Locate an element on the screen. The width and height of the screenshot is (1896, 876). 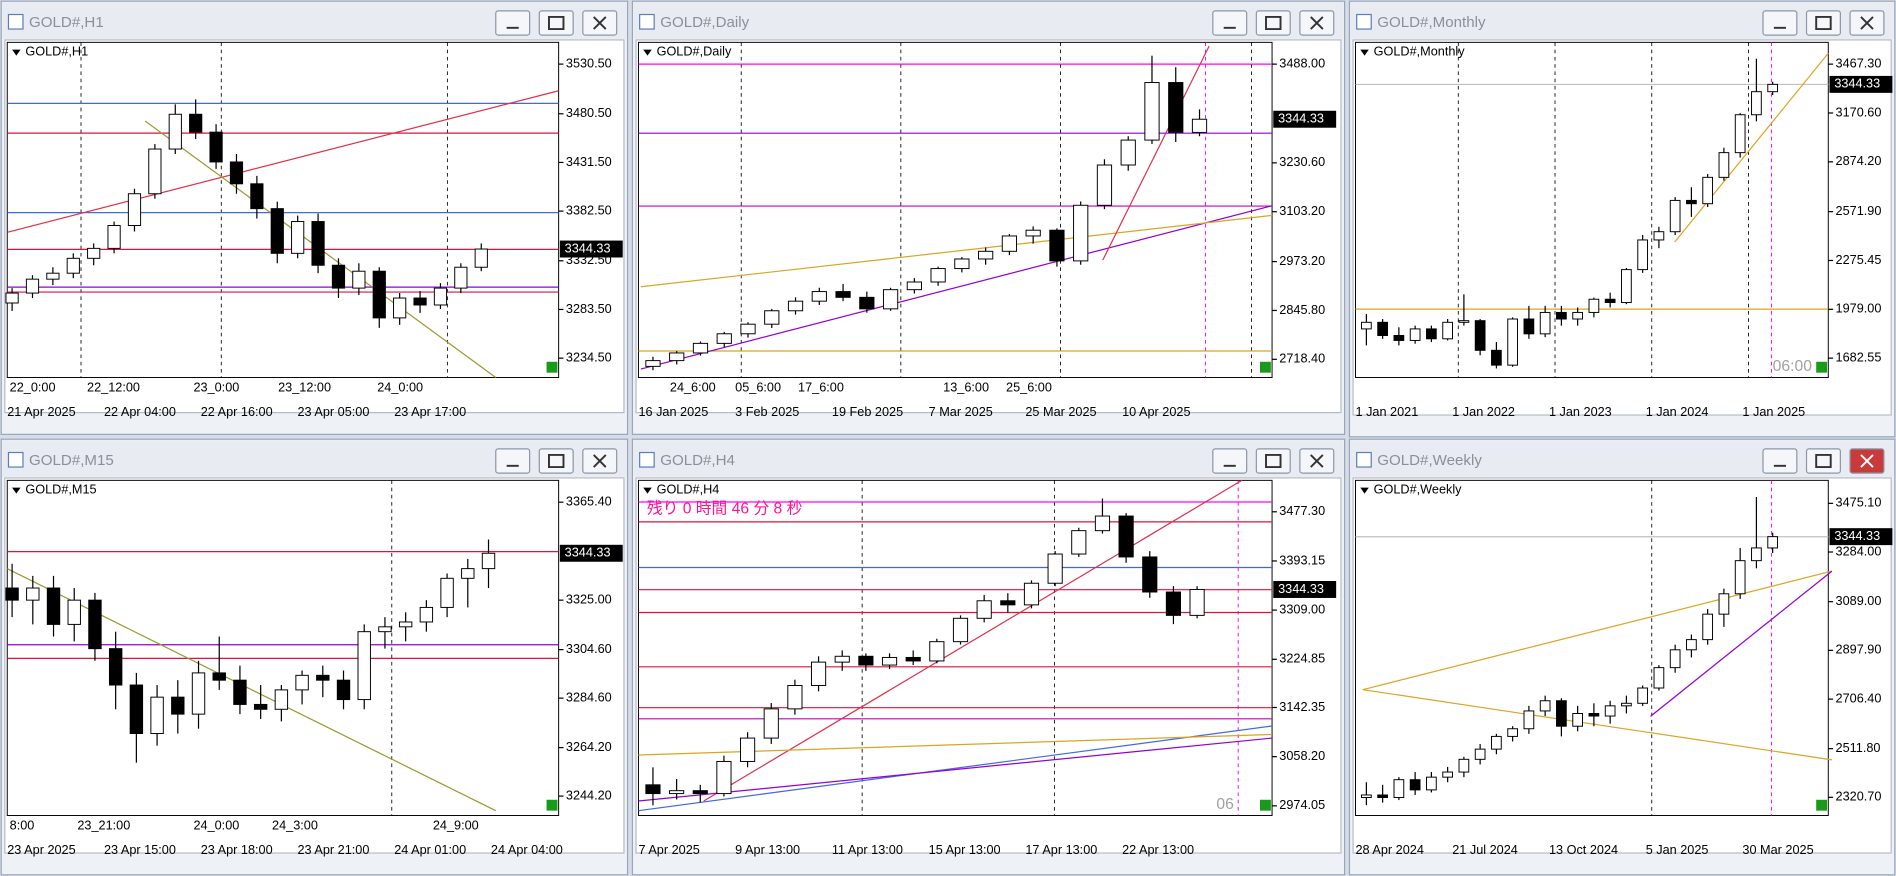
time-label: 21 Apr 2025 is located at coordinates (41, 412).